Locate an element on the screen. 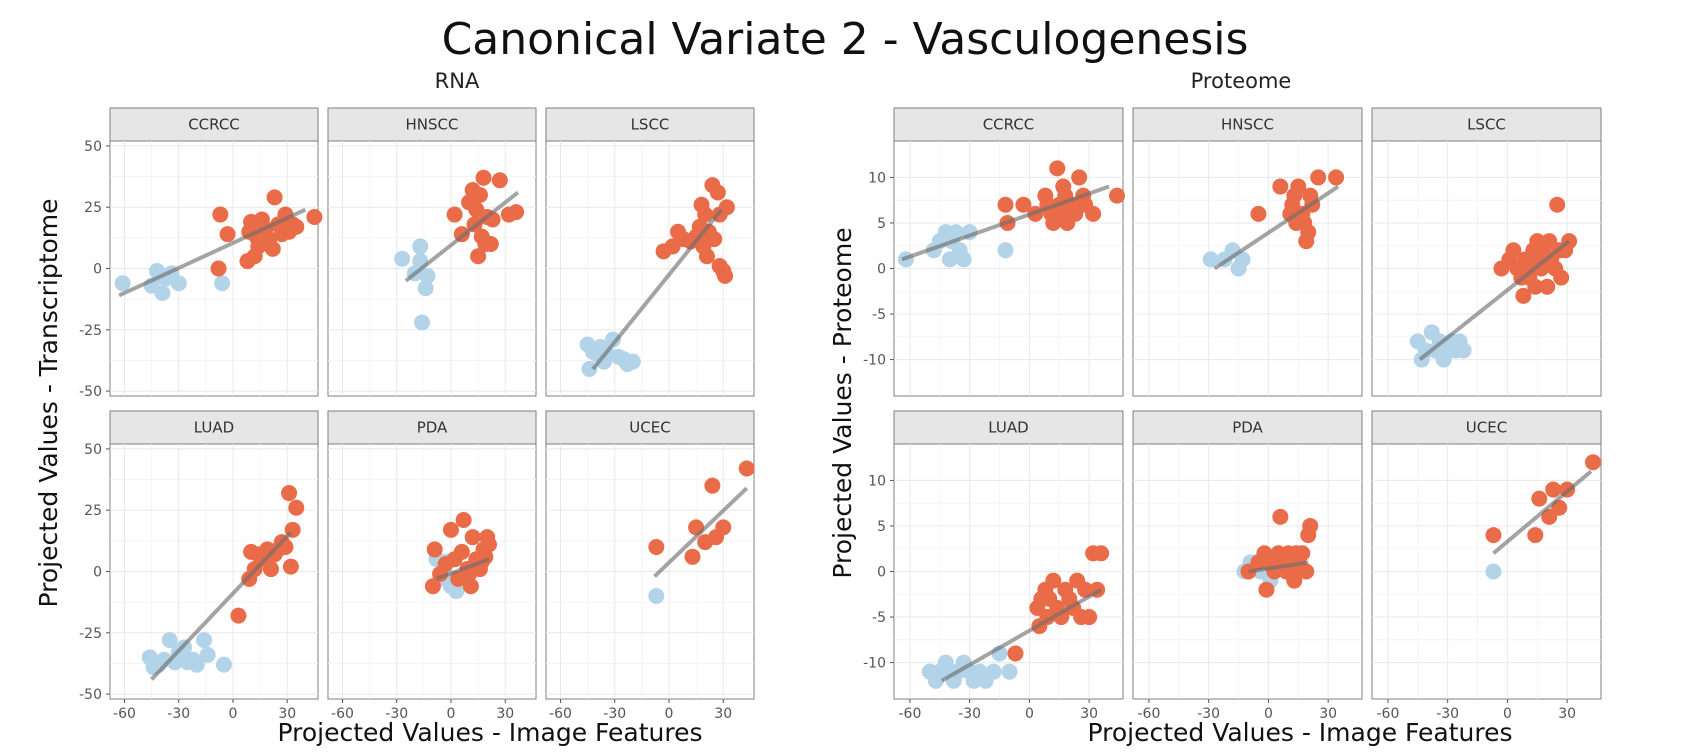 This screenshot has width=1691, height=753. y-tick-label: 5 is located at coordinates (881, 224).